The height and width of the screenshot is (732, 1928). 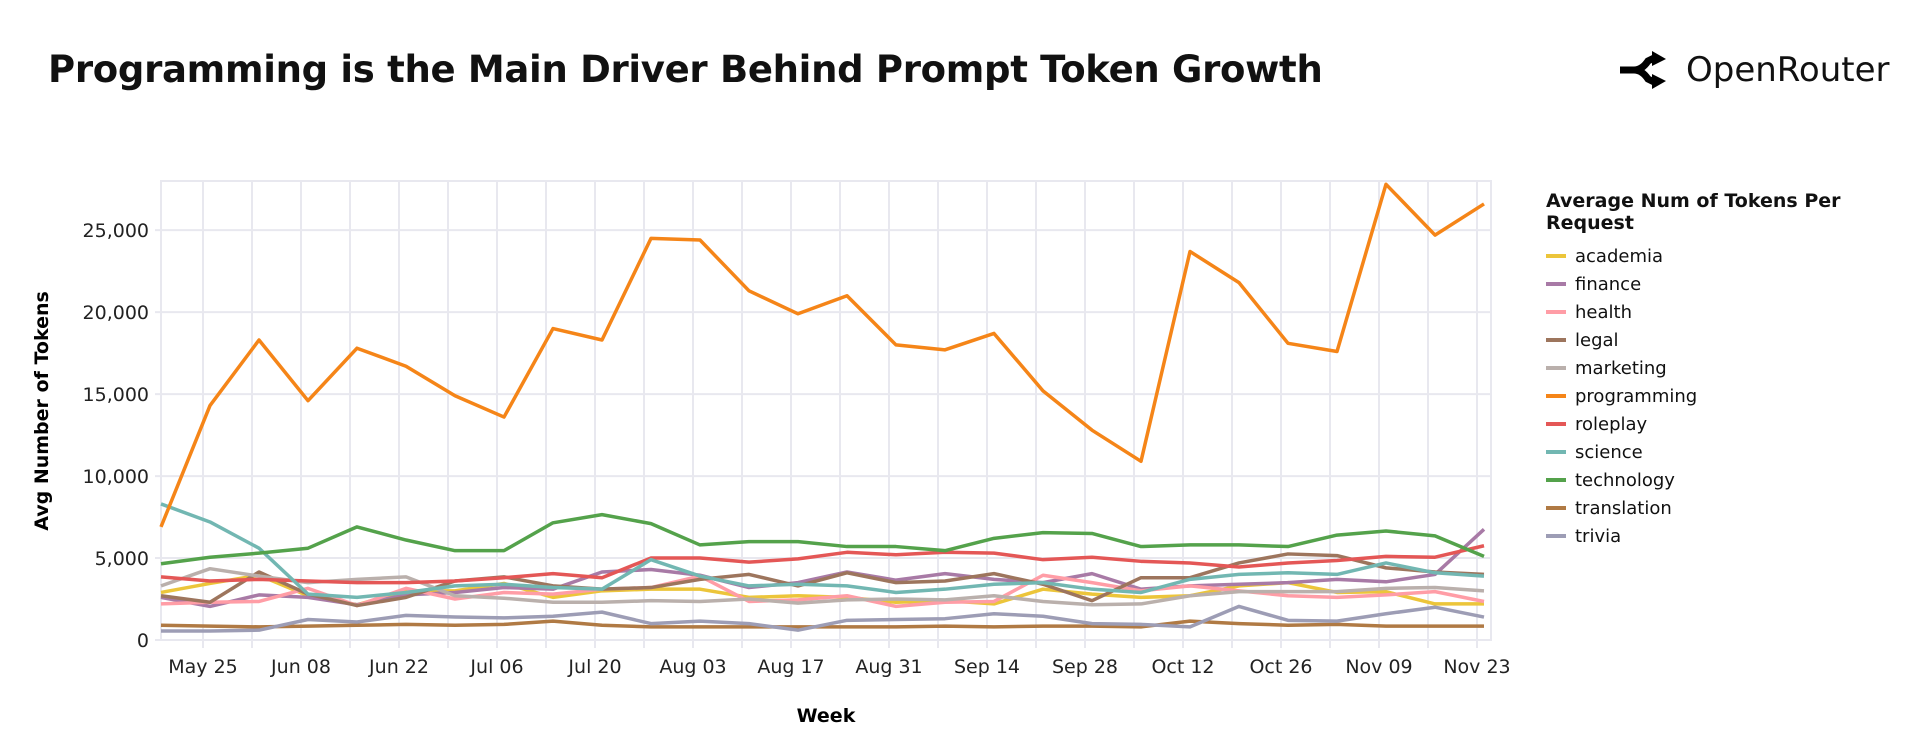 I want to click on openrouter-logo-icon, so click(x=1643, y=70).